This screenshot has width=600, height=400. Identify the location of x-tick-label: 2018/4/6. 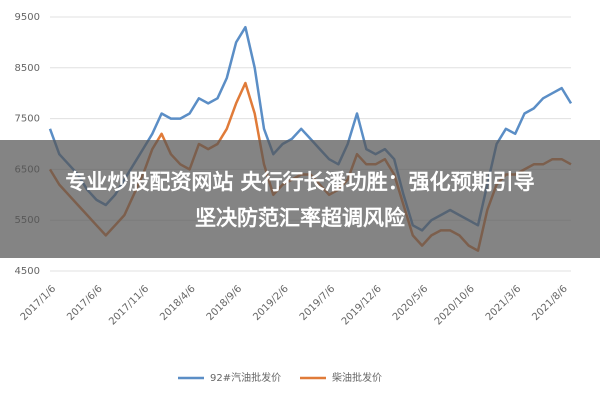
(178, 303).